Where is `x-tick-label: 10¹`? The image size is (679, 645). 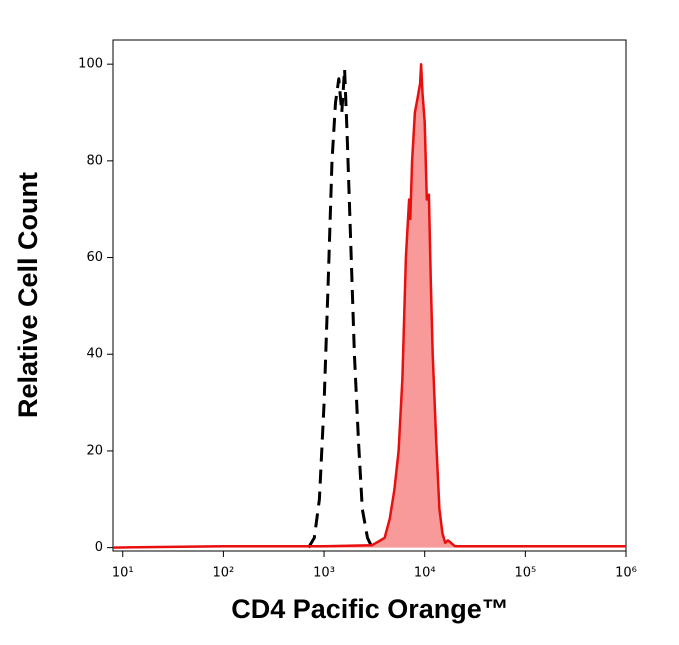
x-tick-label: 10¹ is located at coordinates (123, 573).